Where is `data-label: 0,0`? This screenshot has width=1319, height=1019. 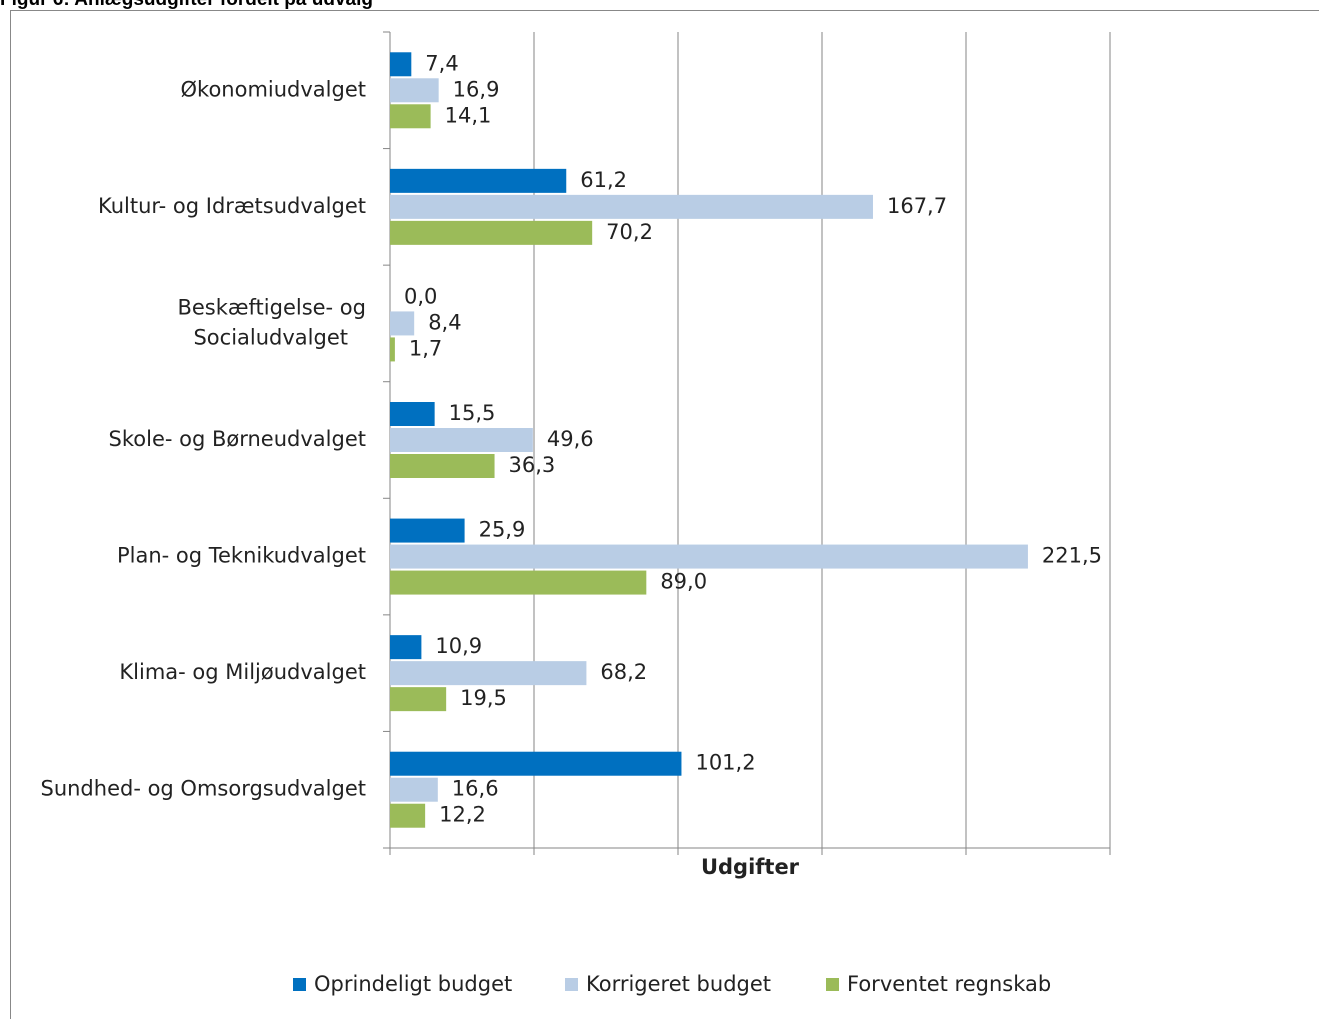
data-label: 0,0 is located at coordinates (420, 296).